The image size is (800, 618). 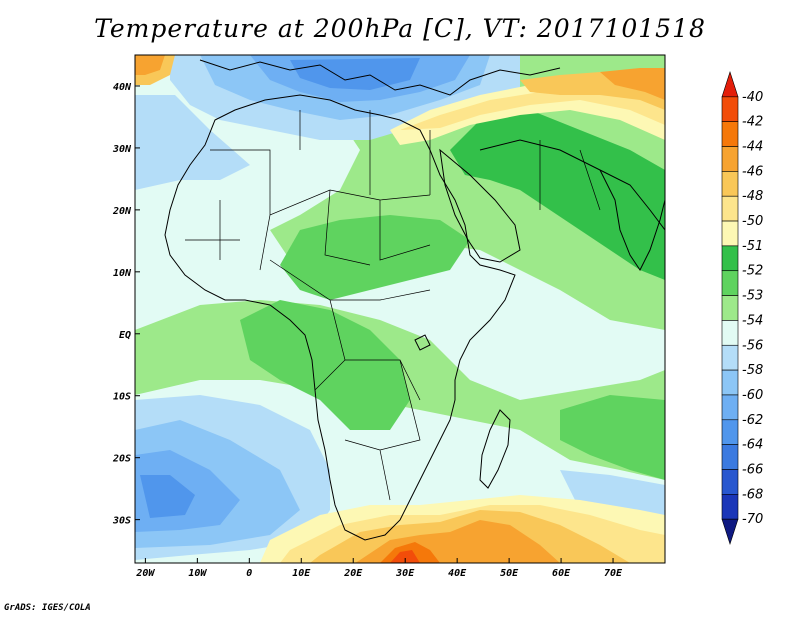 What do you see at coordinates (752, 296) in the screenshot?
I see `colorbar-label: -53` at bounding box center [752, 296].